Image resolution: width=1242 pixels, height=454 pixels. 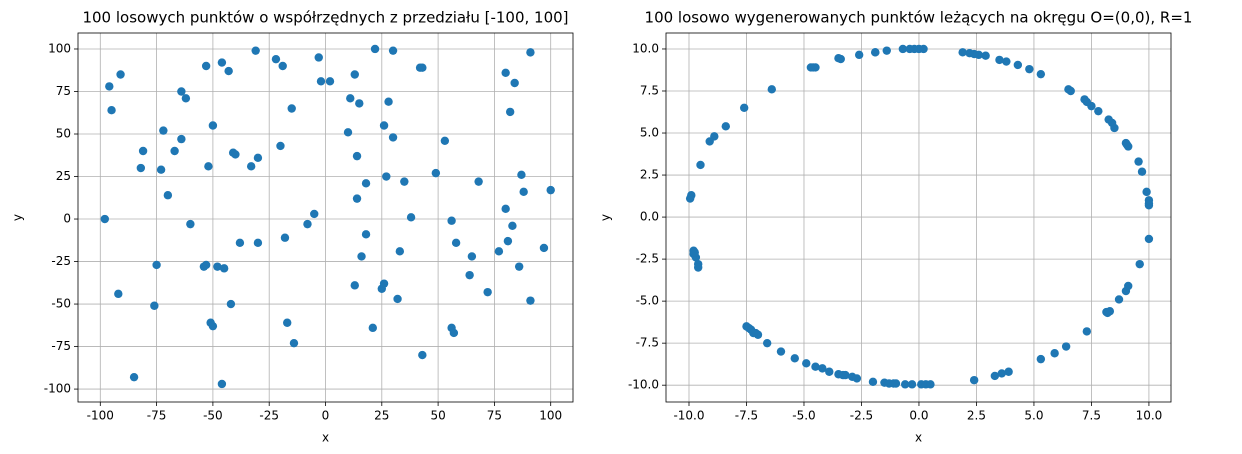 What do you see at coordinates (1149, 416) in the screenshot?
I see `x-tick-label: 10.0` at bounding box center [1149, 416].